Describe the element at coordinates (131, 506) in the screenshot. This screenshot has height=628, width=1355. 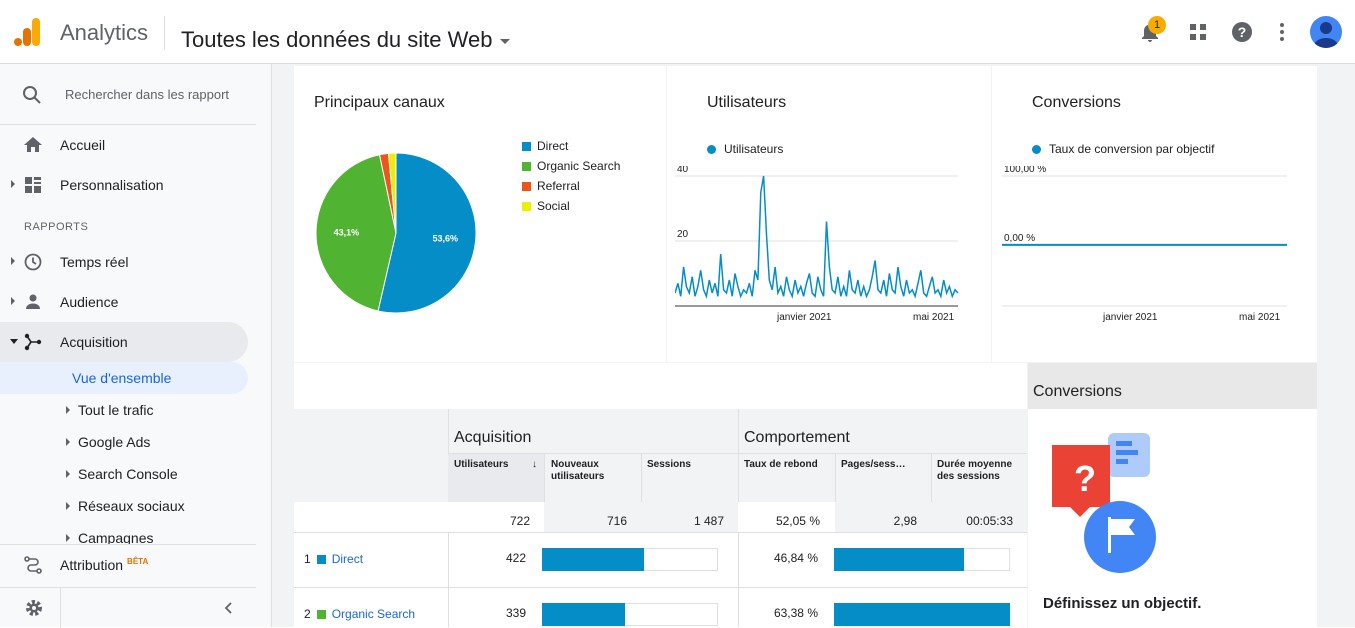
I see `sidebar-subitem-label: Réseaux sociaux` at that location.